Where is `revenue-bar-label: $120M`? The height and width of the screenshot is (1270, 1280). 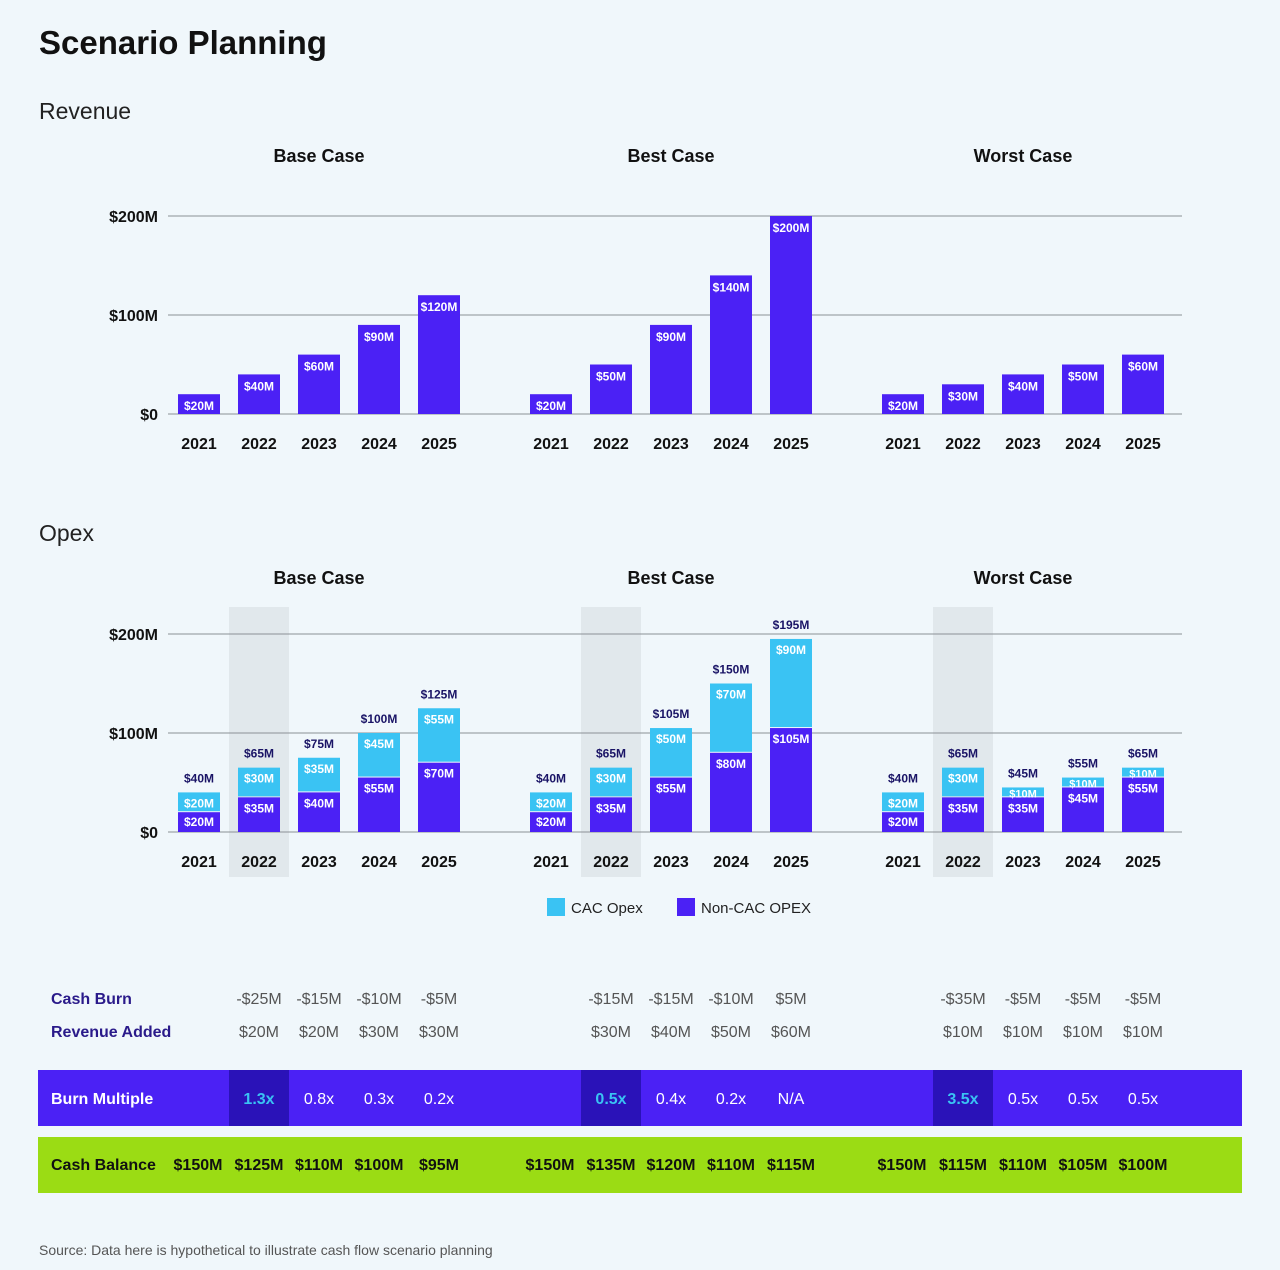
revenue-bar-label: $120M is located at coordinates (439, 307).